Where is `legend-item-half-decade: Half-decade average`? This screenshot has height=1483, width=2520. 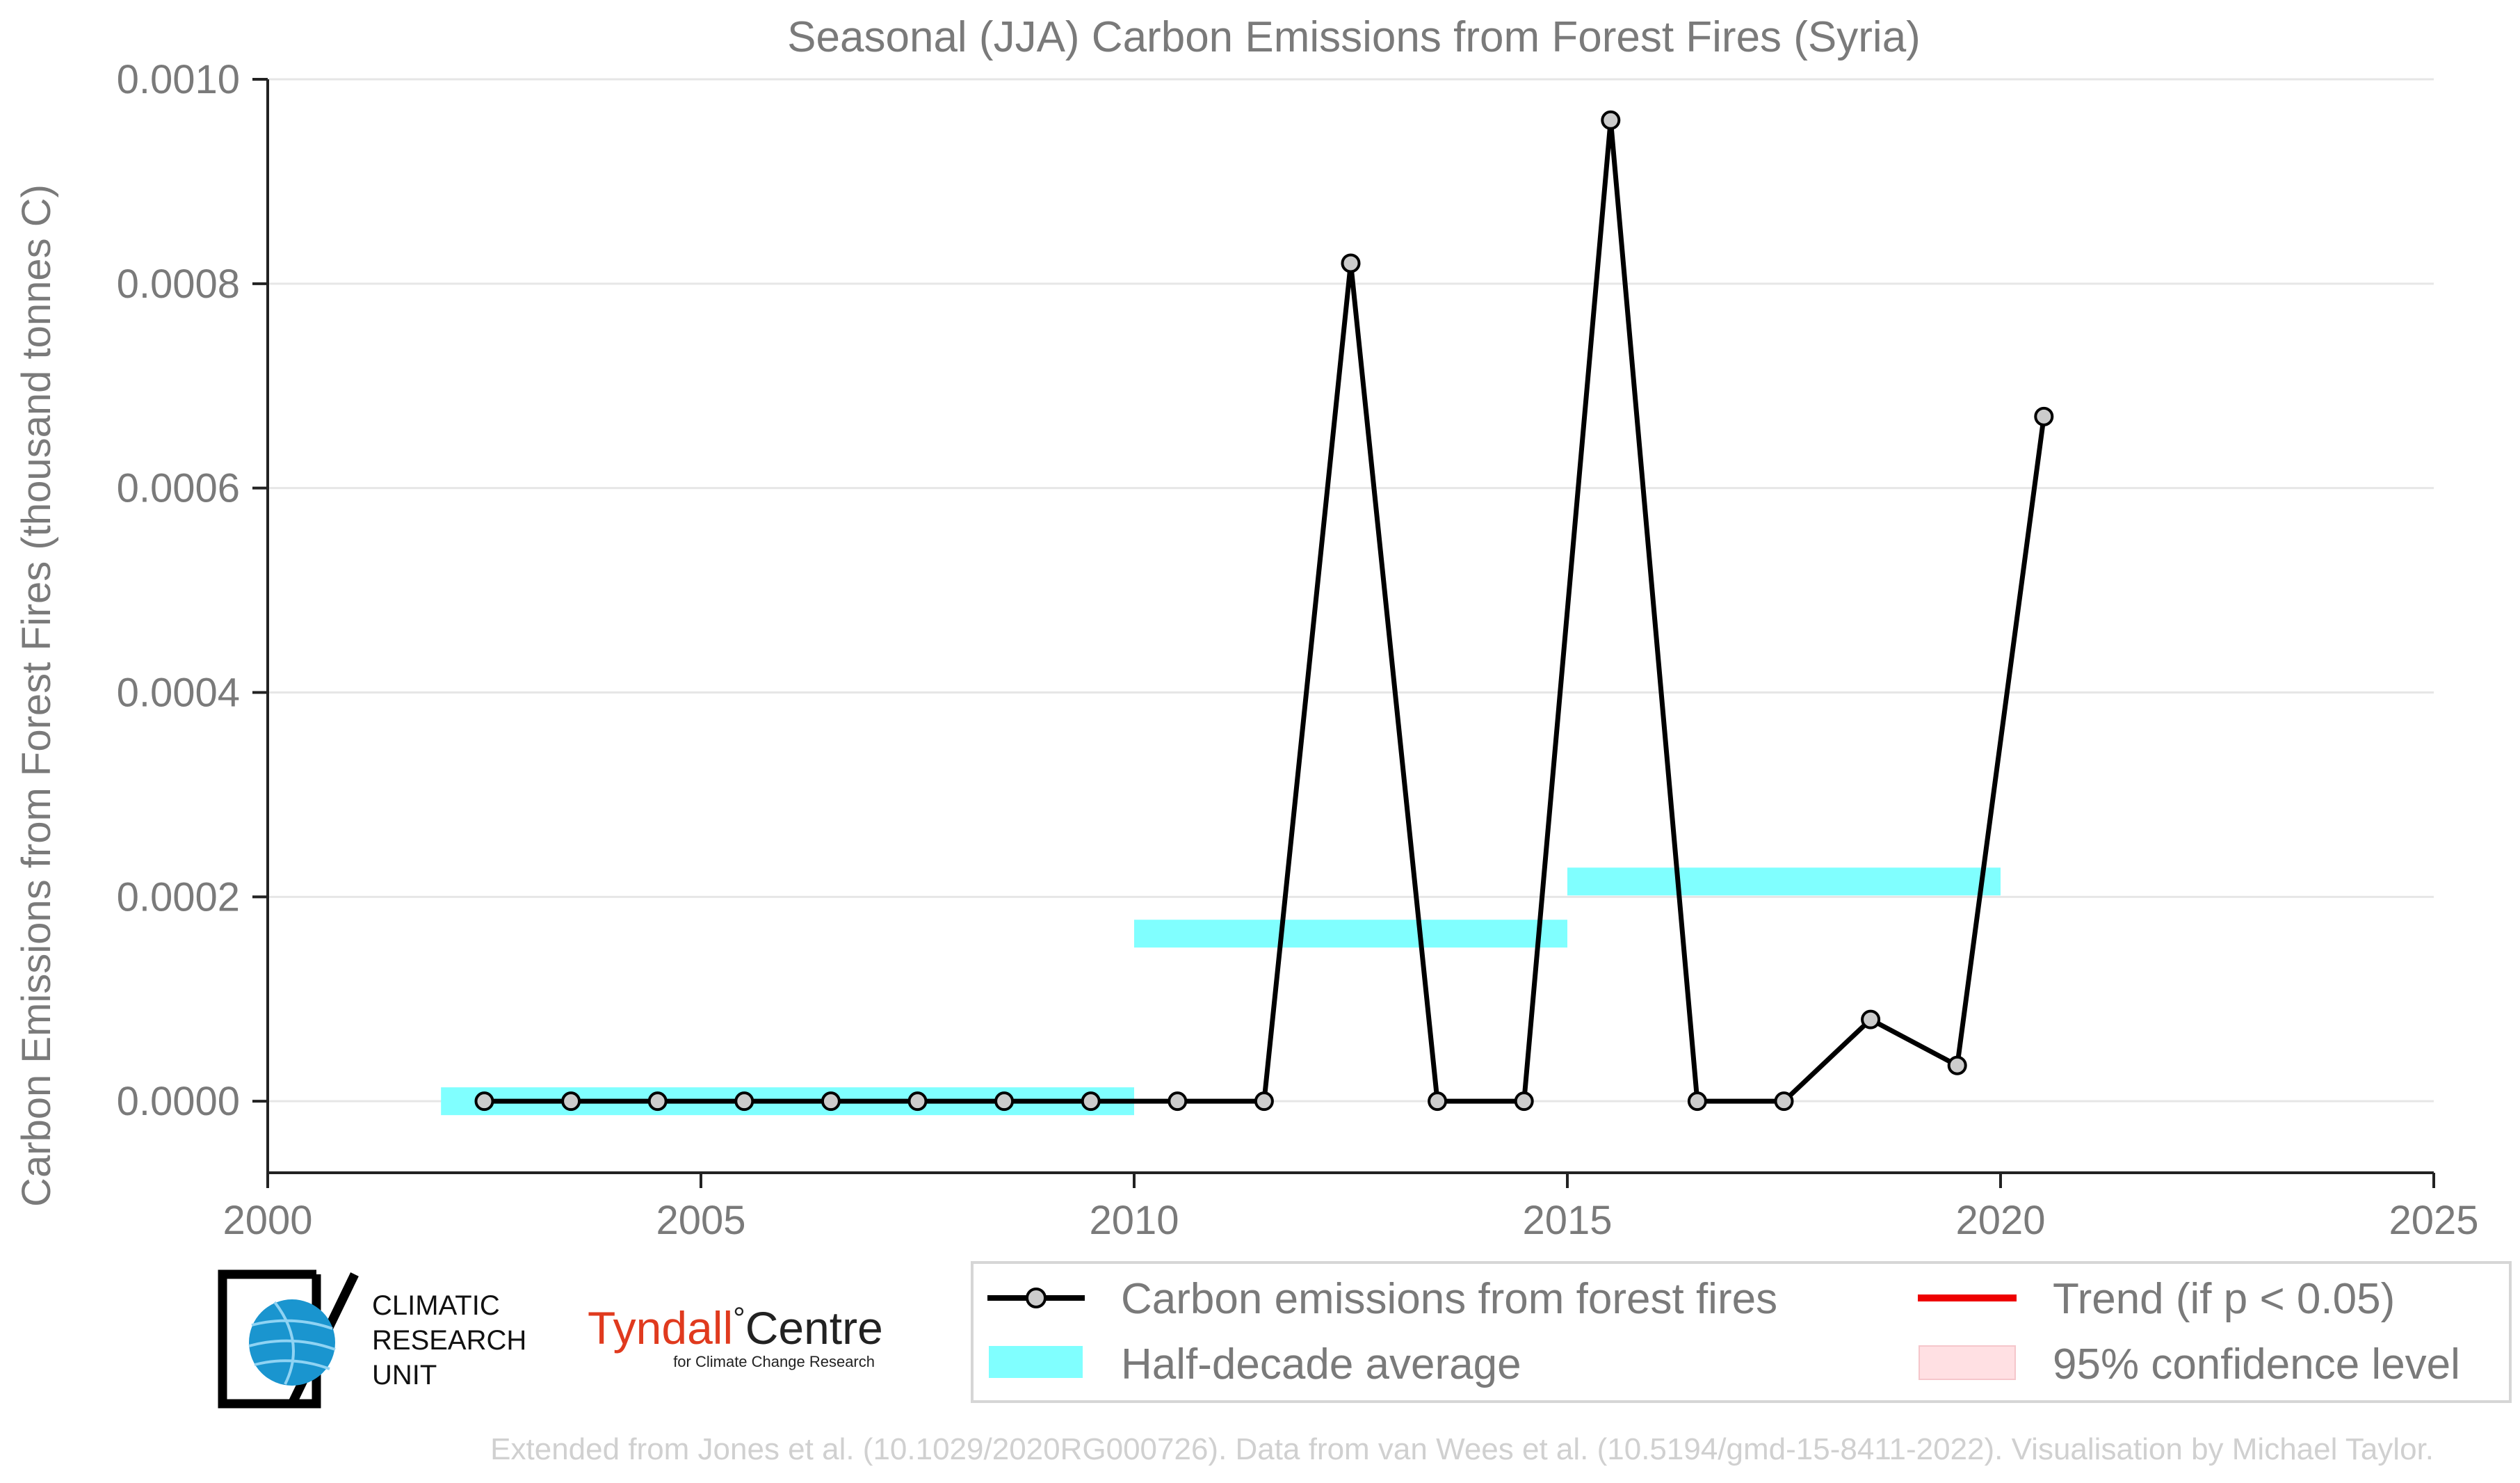
legend-item-half-decade: Half-decade average is located at coordinates (1255, 1364).